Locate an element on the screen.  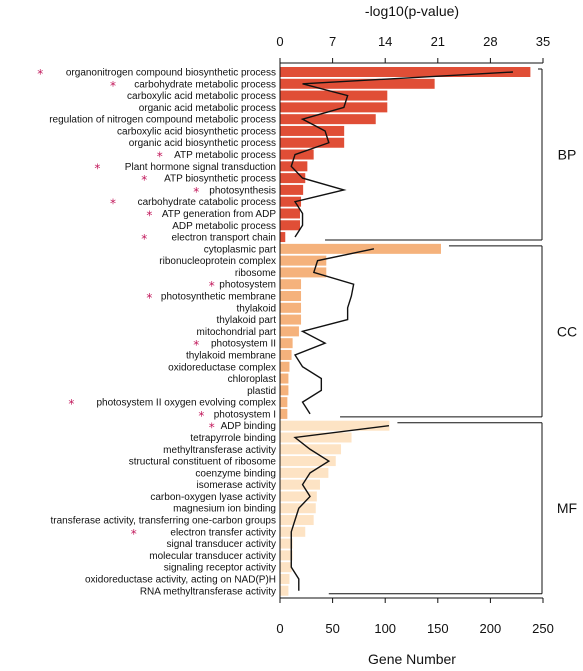
top-tick-label: 14 is located at coordinates (385, 41).